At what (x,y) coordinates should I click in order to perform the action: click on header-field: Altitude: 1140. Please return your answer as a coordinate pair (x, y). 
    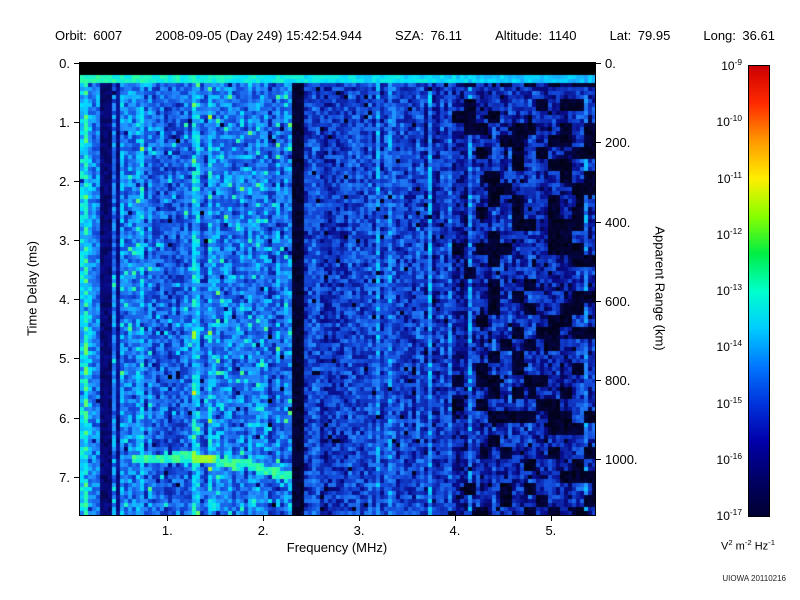
    Looking at the image, I should click on (536, 35).